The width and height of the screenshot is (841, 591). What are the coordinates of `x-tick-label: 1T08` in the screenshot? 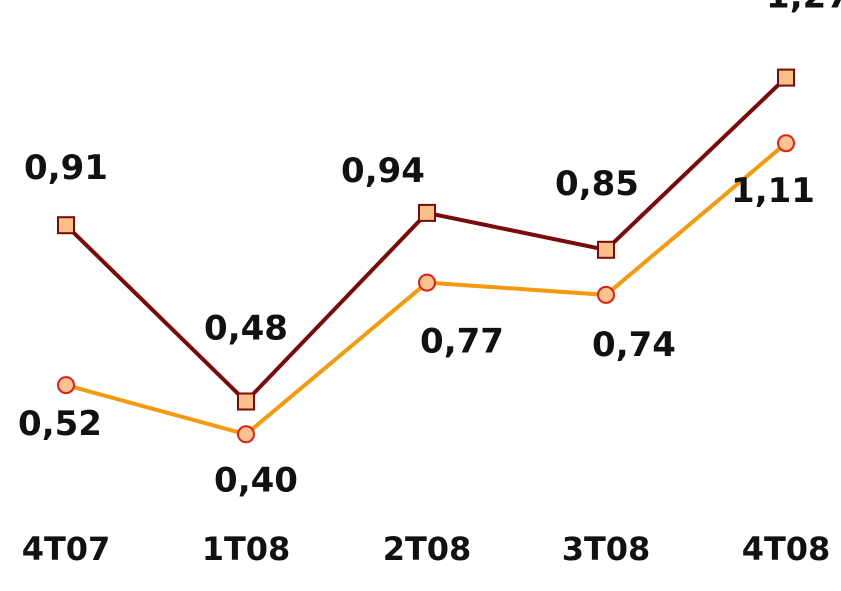 It's located at (246, 549).